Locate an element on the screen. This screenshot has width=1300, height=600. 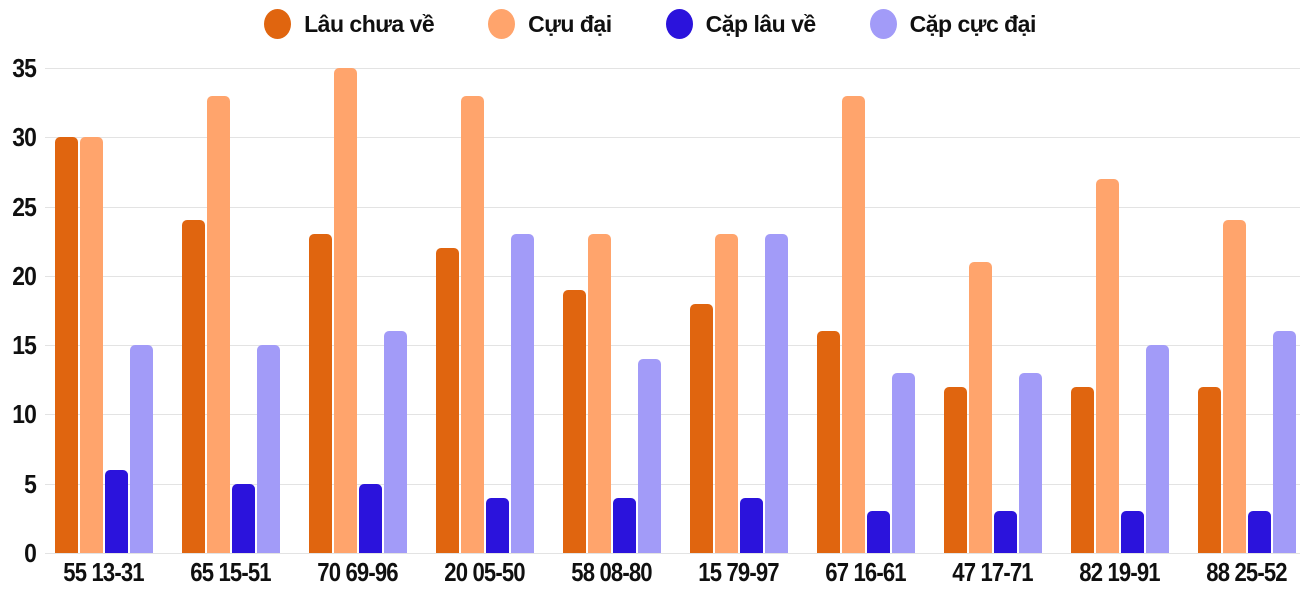
x-axis-label-70-69-96: 70 69-96 is located at coordinates (357, 572).